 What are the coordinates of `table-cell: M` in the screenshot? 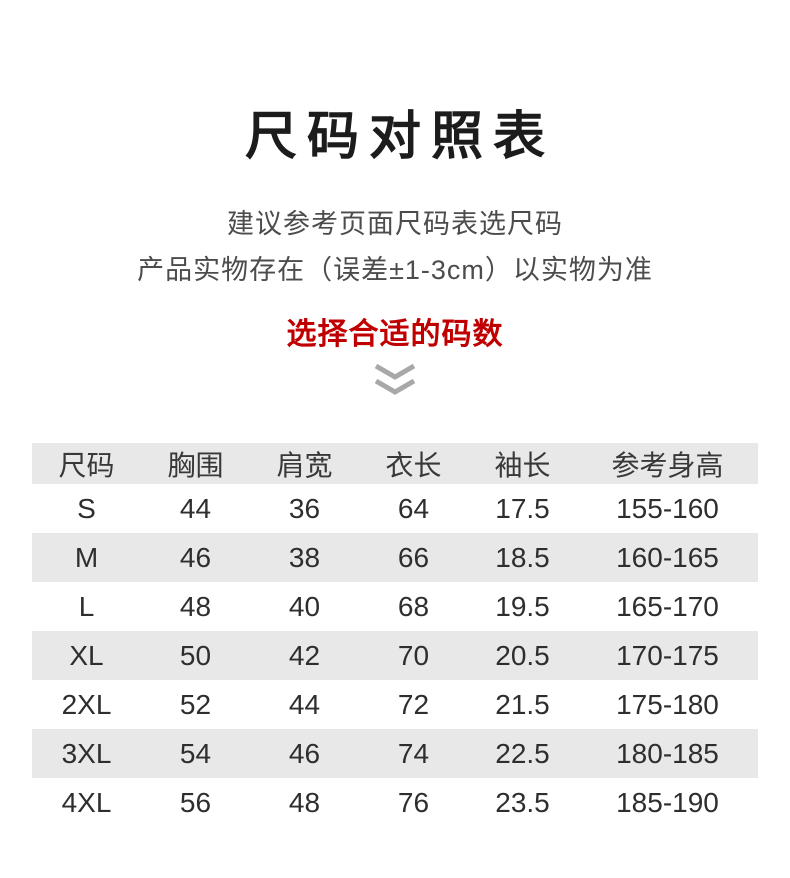 It's located at (86, 557).